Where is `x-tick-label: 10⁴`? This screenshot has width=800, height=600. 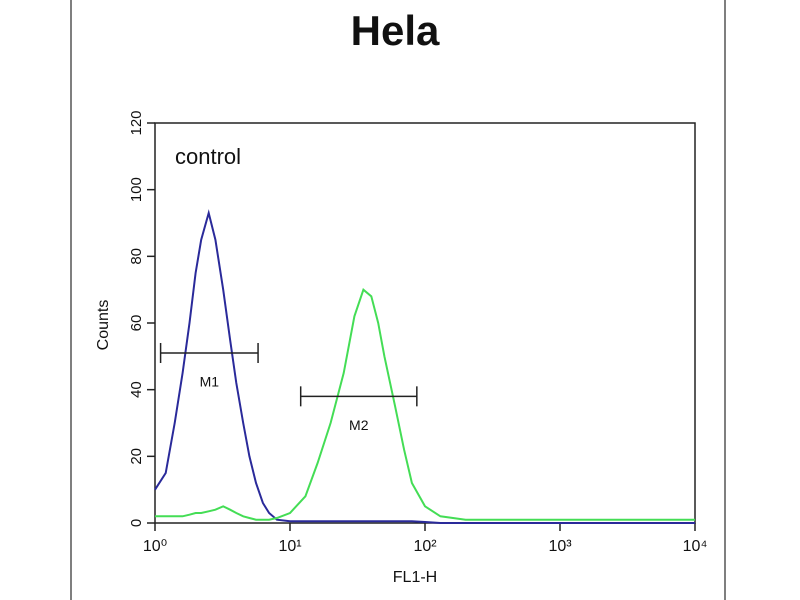 x-tick-label: 10⁴ is located at coordinates (695, 546).